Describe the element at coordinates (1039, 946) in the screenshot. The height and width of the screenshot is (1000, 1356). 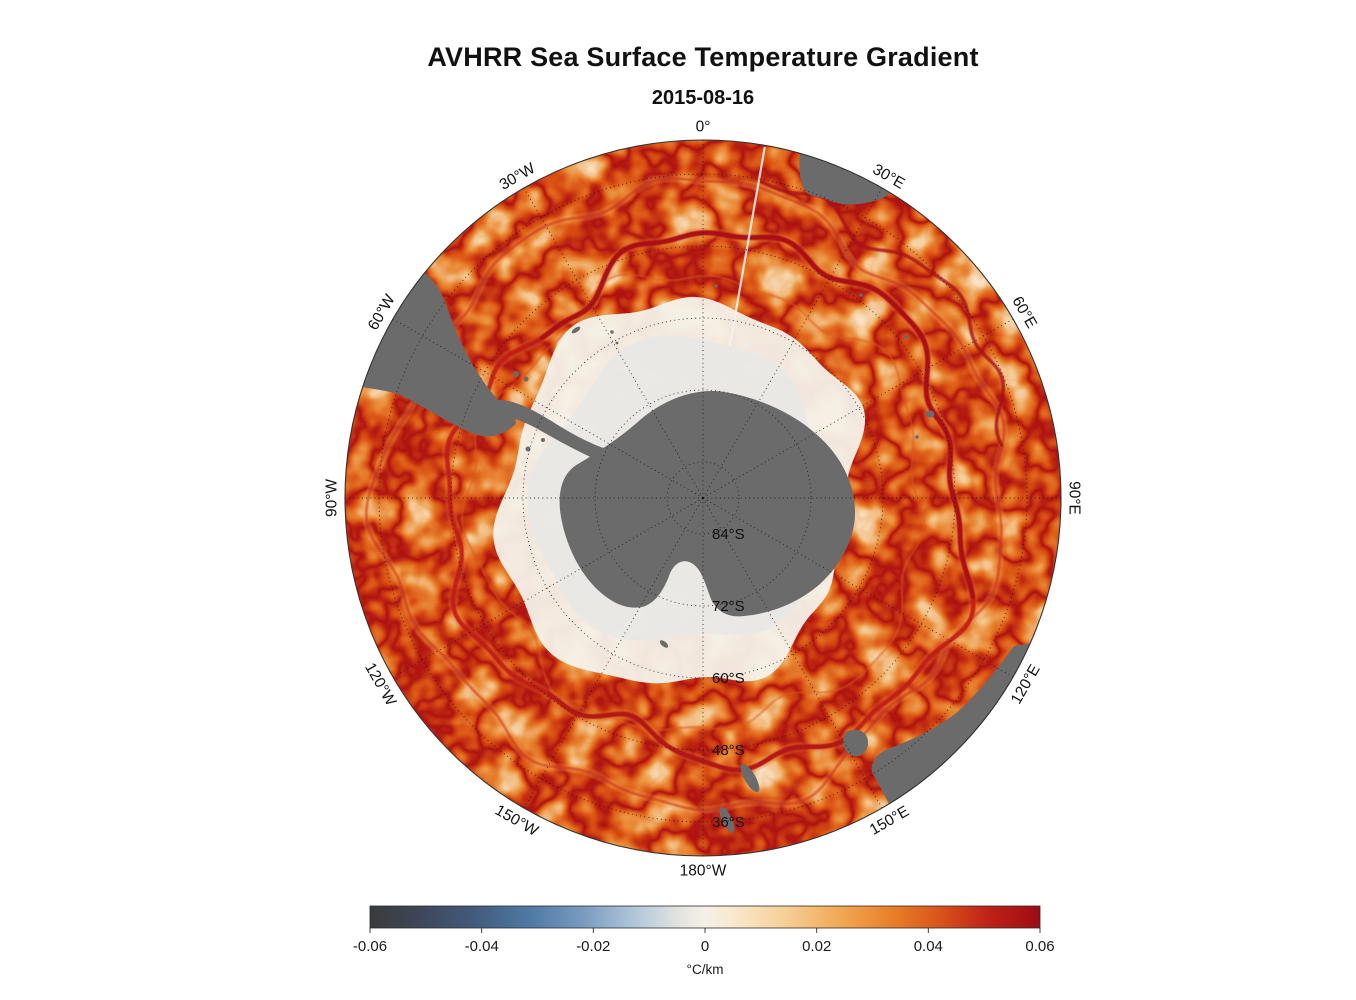
I see `colorbar-tick-label: 0.06` at that location.